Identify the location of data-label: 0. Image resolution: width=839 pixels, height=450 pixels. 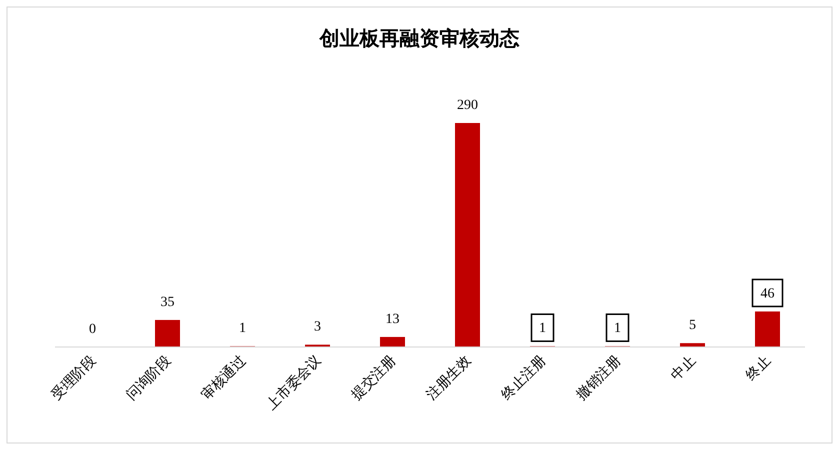
(92, 329).